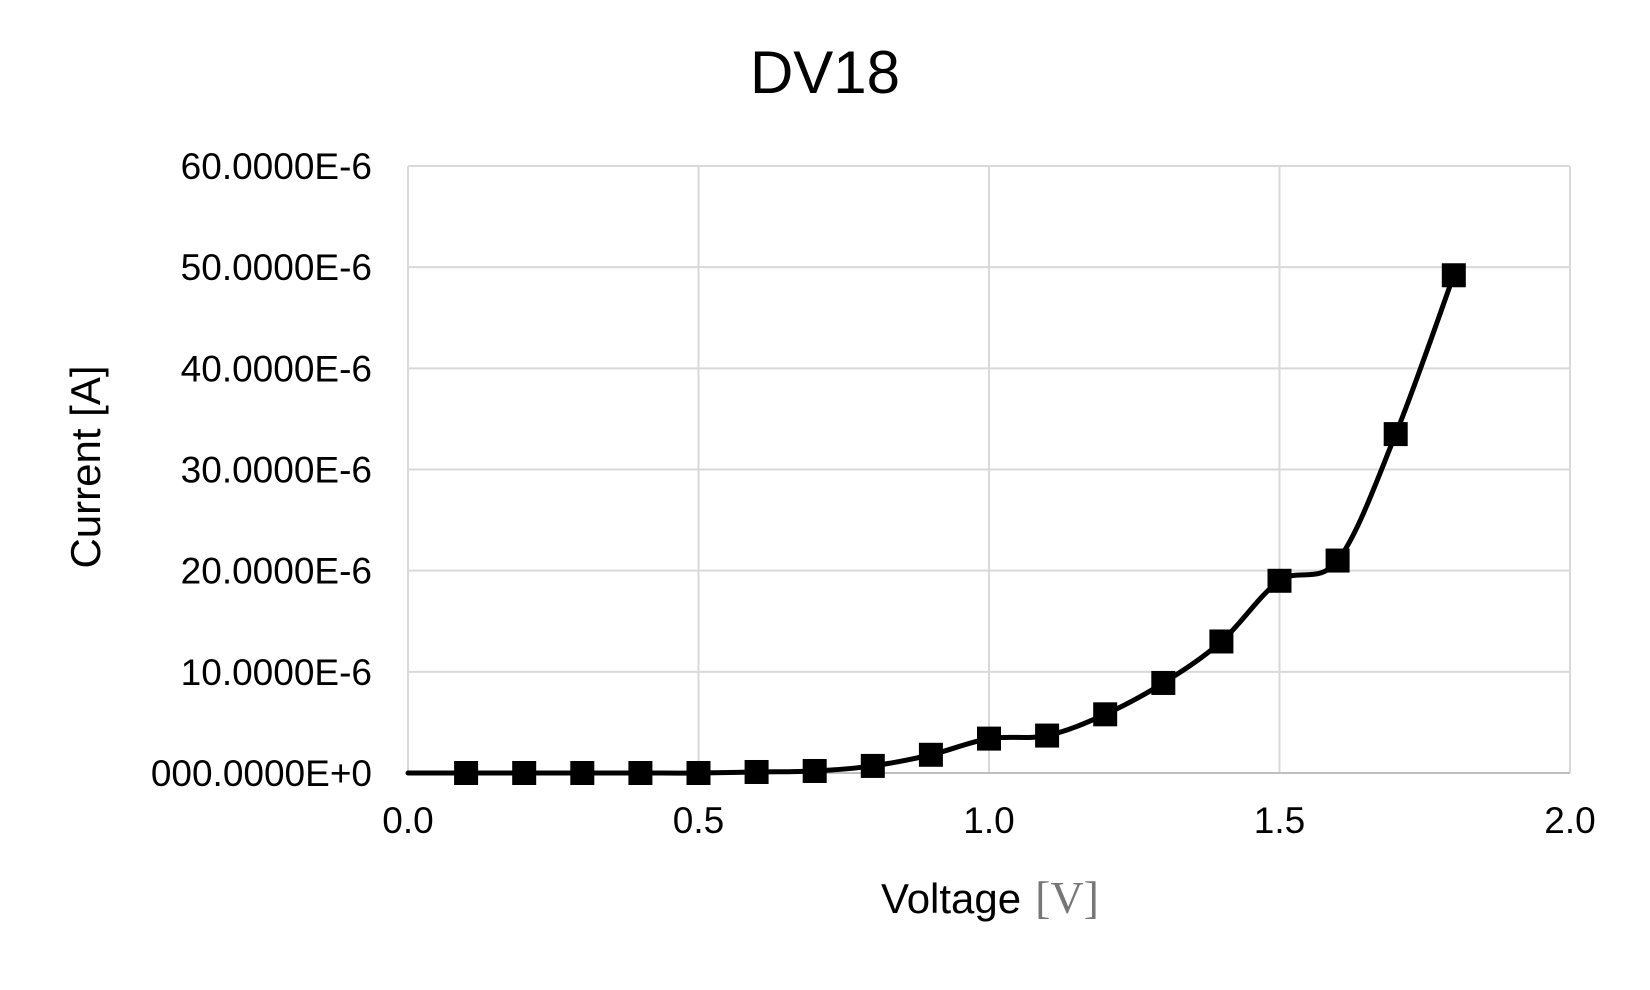 This screenshot has height=990, width=1650. Describe the element at coordinates (825, 72) in the screenshot. I see `chart-title: DV18` at that location.